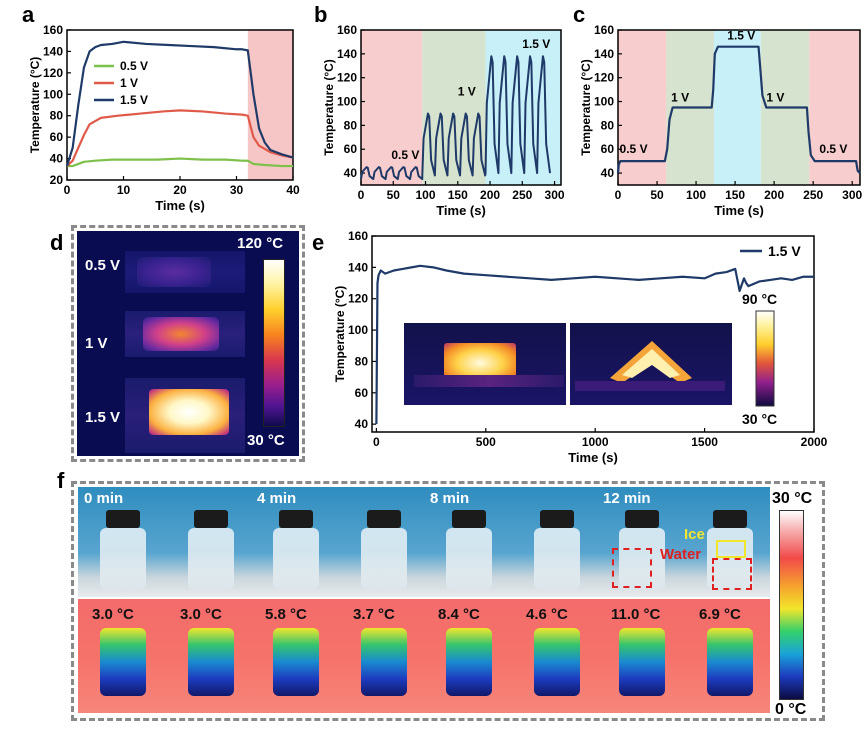  I want to click on colorbar-f-min: 0 °C, so click(791, 709).